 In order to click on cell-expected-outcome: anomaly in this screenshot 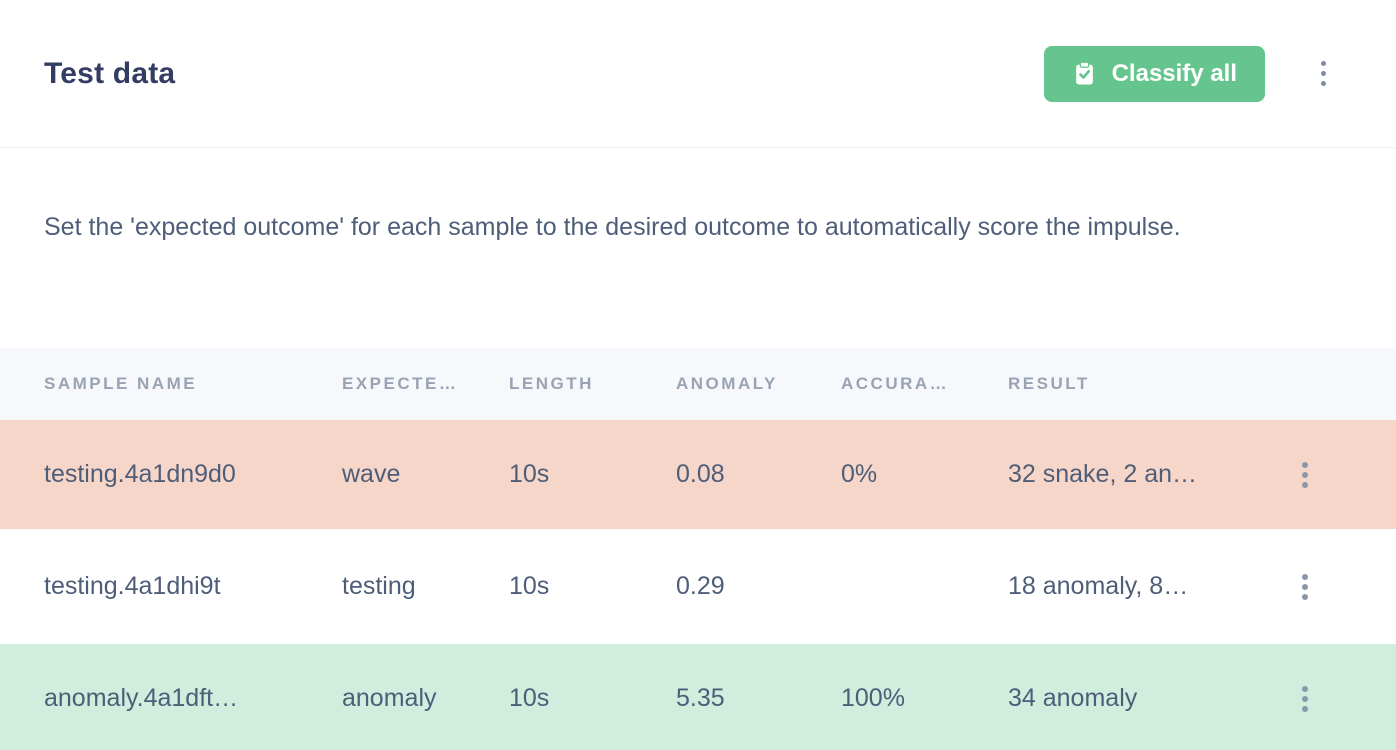, I will do `click(389, 698)`.